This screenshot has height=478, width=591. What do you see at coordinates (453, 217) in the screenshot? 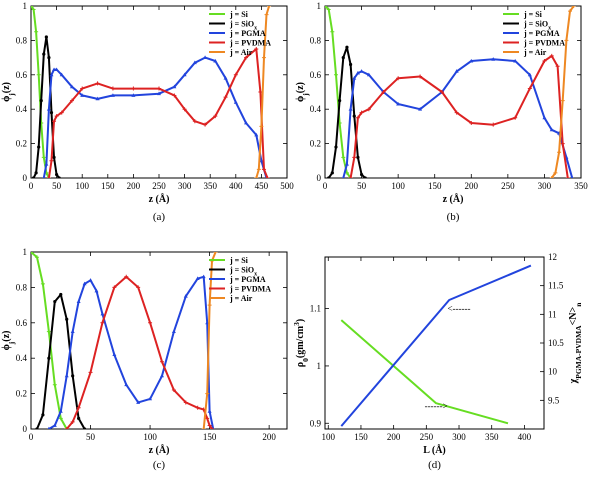
I see `panel-caption: (b)` at bounding box center [453, 217].